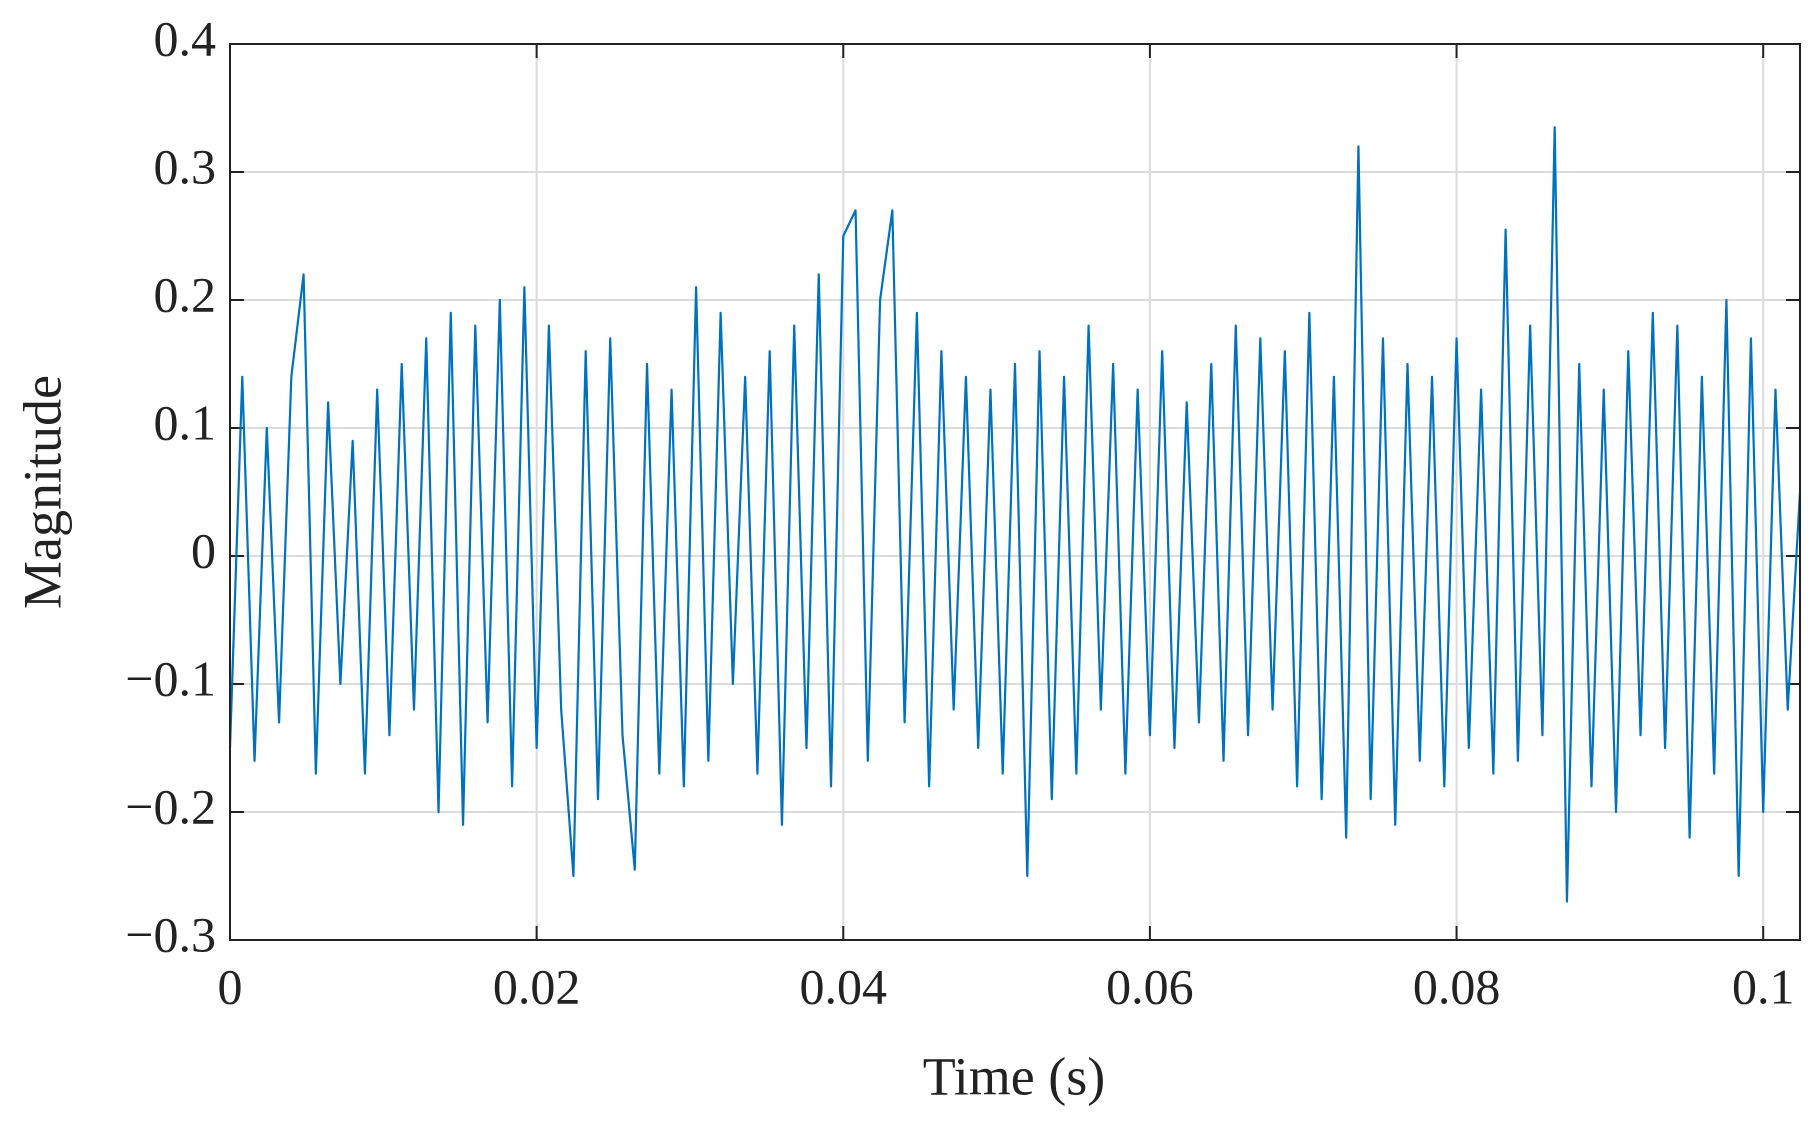 The height and width of the screenshot is (1130, 1818). What do you see at coordinates (537, 986) in the screenshot?
I see `x-tick-label: 0.02` at bounding box center [537, 986].